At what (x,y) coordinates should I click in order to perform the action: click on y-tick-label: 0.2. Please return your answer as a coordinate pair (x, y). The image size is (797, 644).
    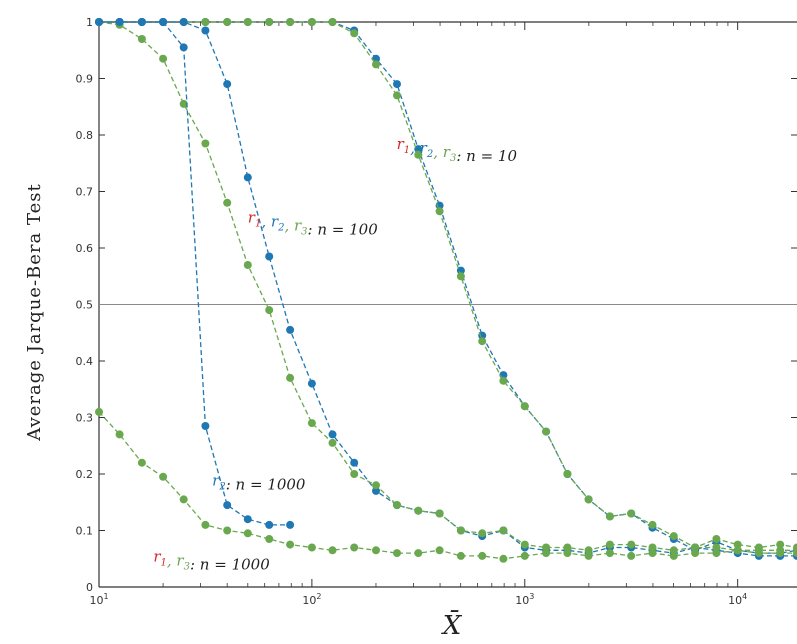
    Looking at the image, I should click on (85, 474).